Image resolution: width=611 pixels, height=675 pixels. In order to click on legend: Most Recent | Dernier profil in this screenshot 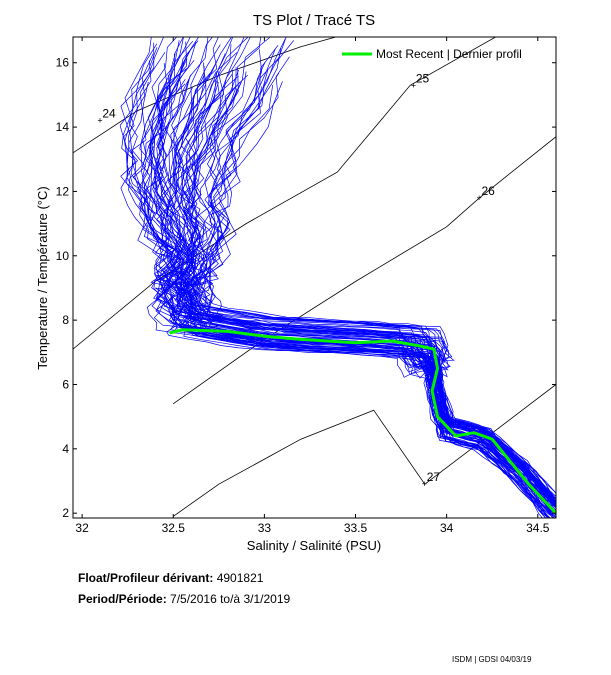, I will do `click(432, 54)`.